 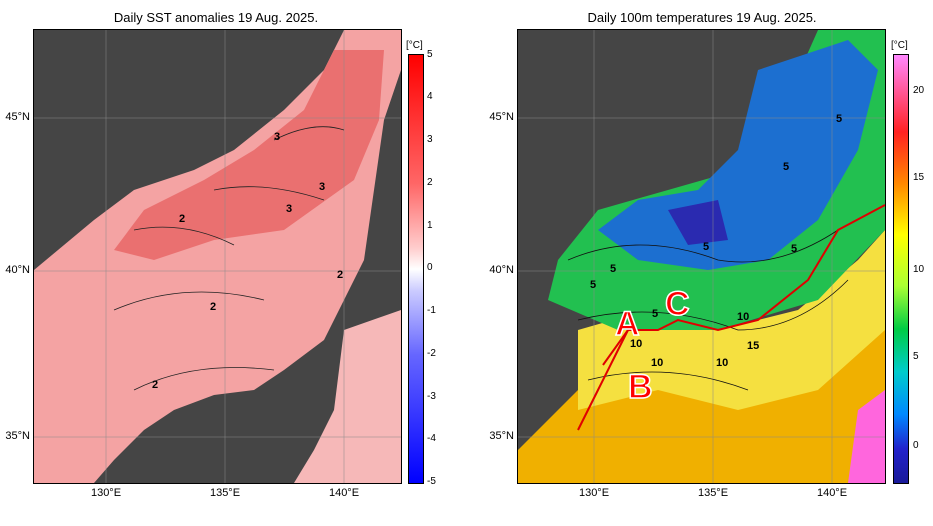 What do you see at coordinates (347, 396) in the screenshot?
I see `pacific-sea` at bounding box center [347, 396].